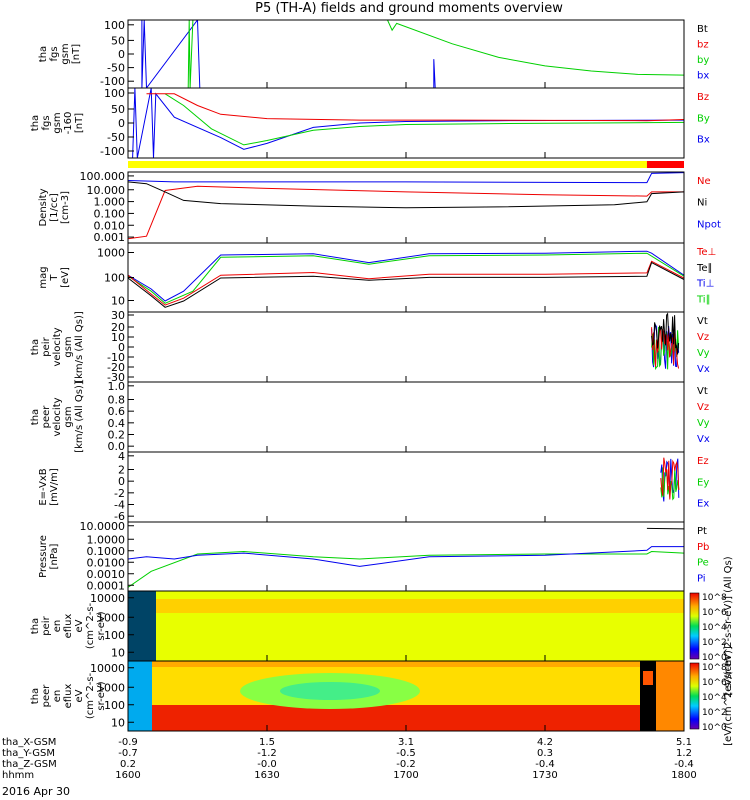 This screenshot has width=750, height=800. Describe the element at coordinates (106, 551) in the screenshot. I see `y-tick-label: 0.1000` at that location.